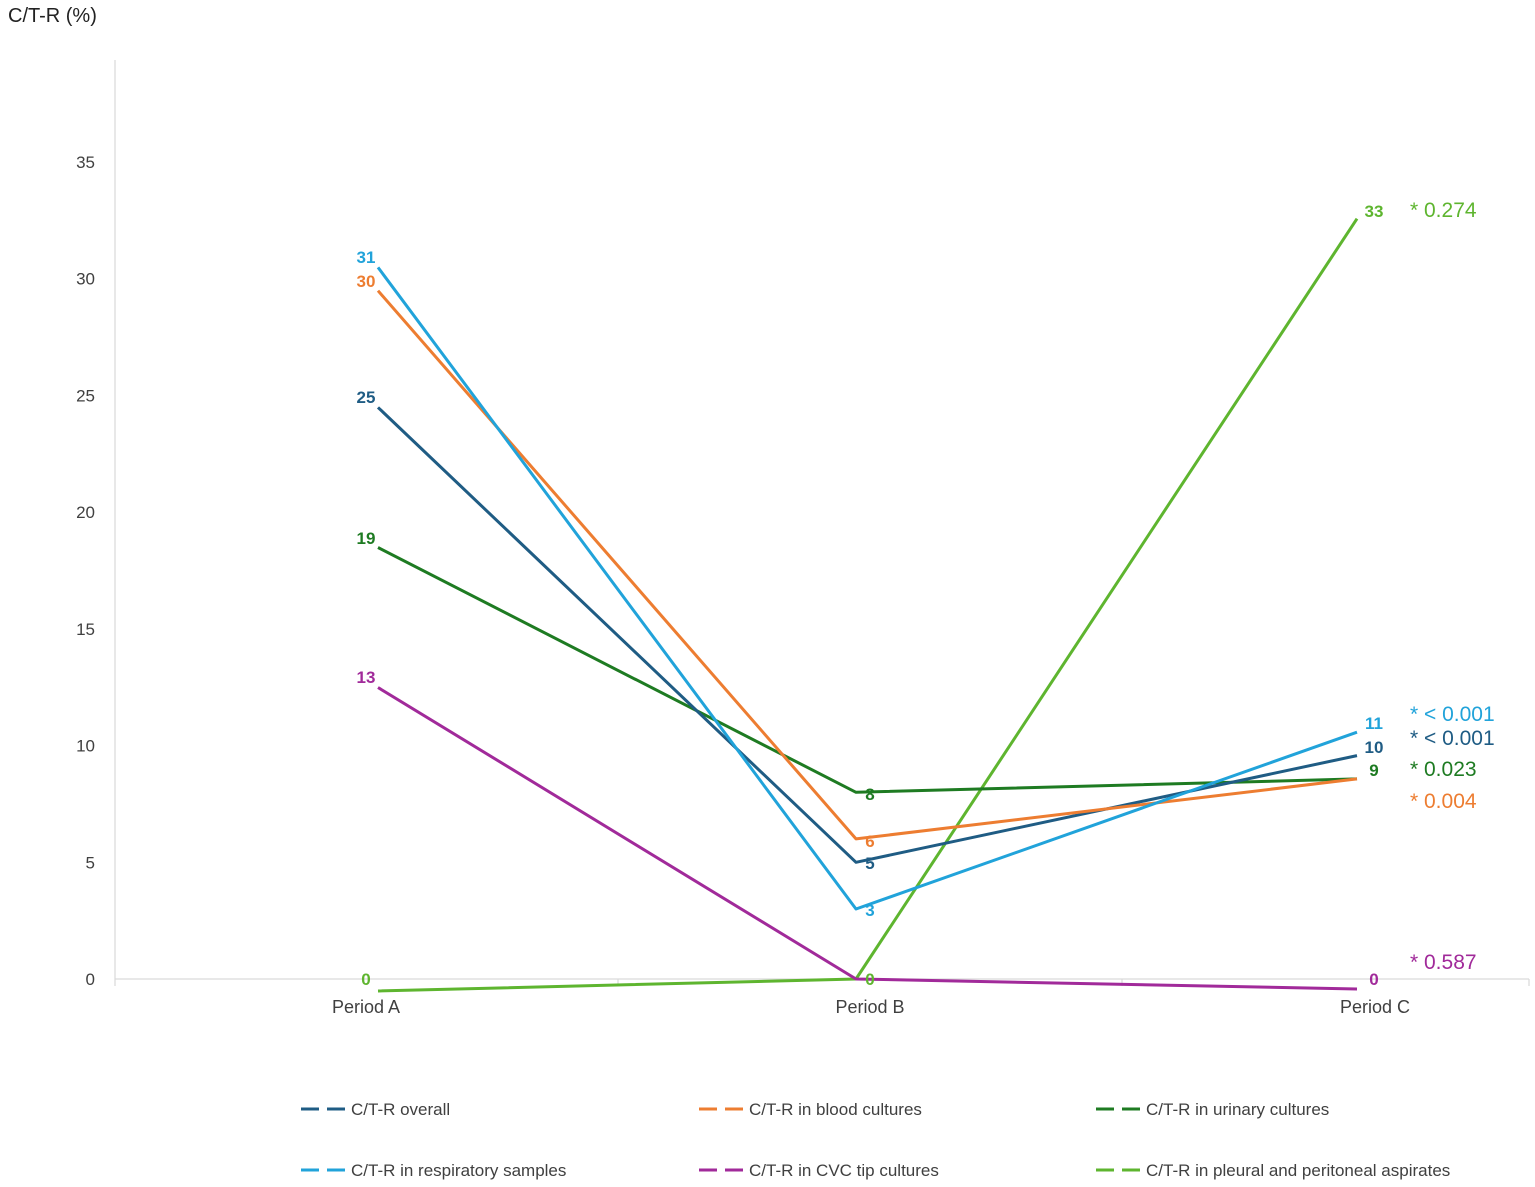 This screenshot has width=1535, height=1187. Describe the element at coordinates (1373, 770) in the screenshot. I see `data-label: 9` at that location.